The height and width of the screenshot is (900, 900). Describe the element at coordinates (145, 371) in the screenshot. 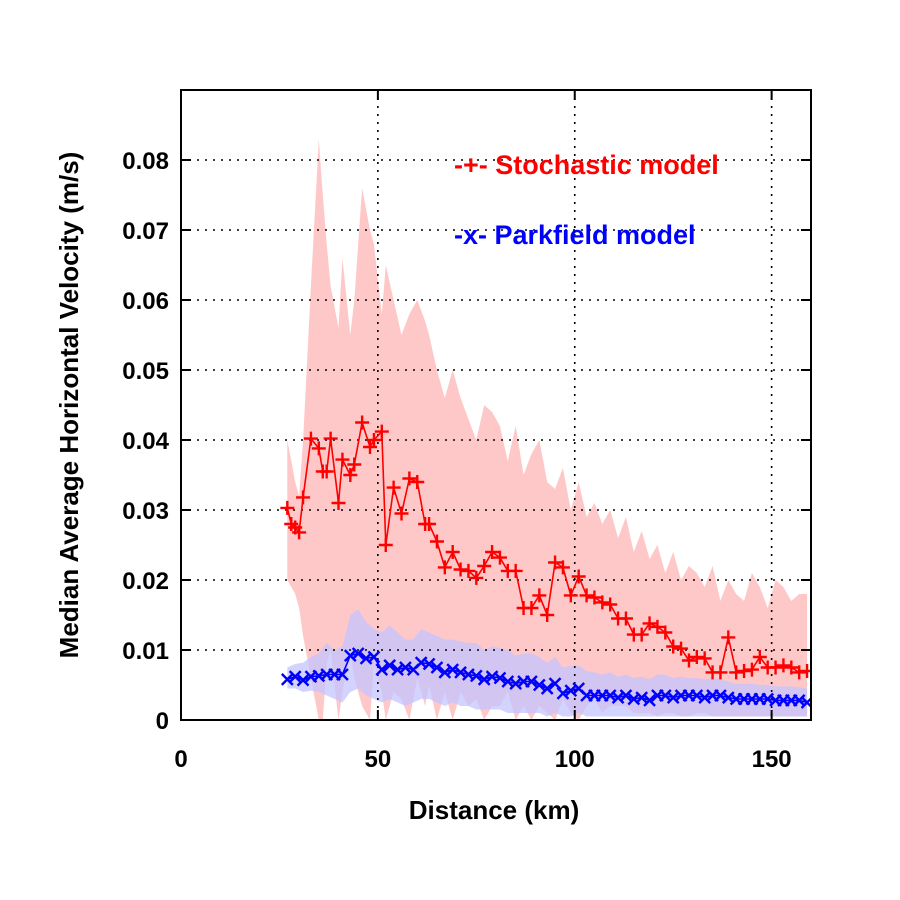

I see `y-tick-label: 0.05` at that location.